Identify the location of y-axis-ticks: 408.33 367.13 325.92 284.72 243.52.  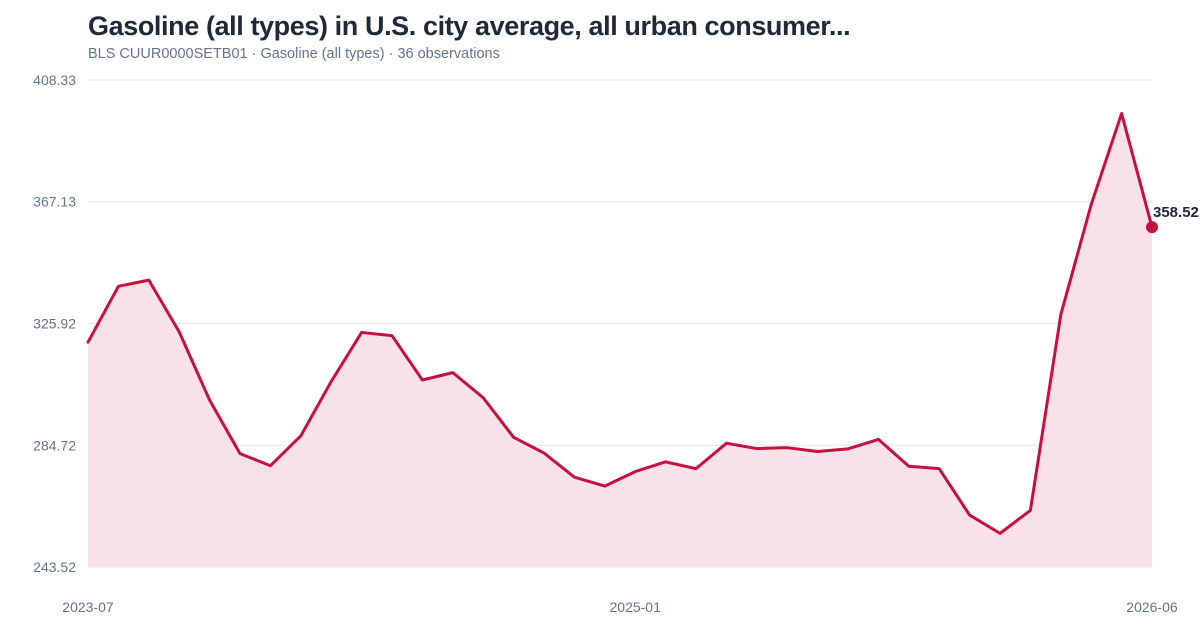
(54, 323).